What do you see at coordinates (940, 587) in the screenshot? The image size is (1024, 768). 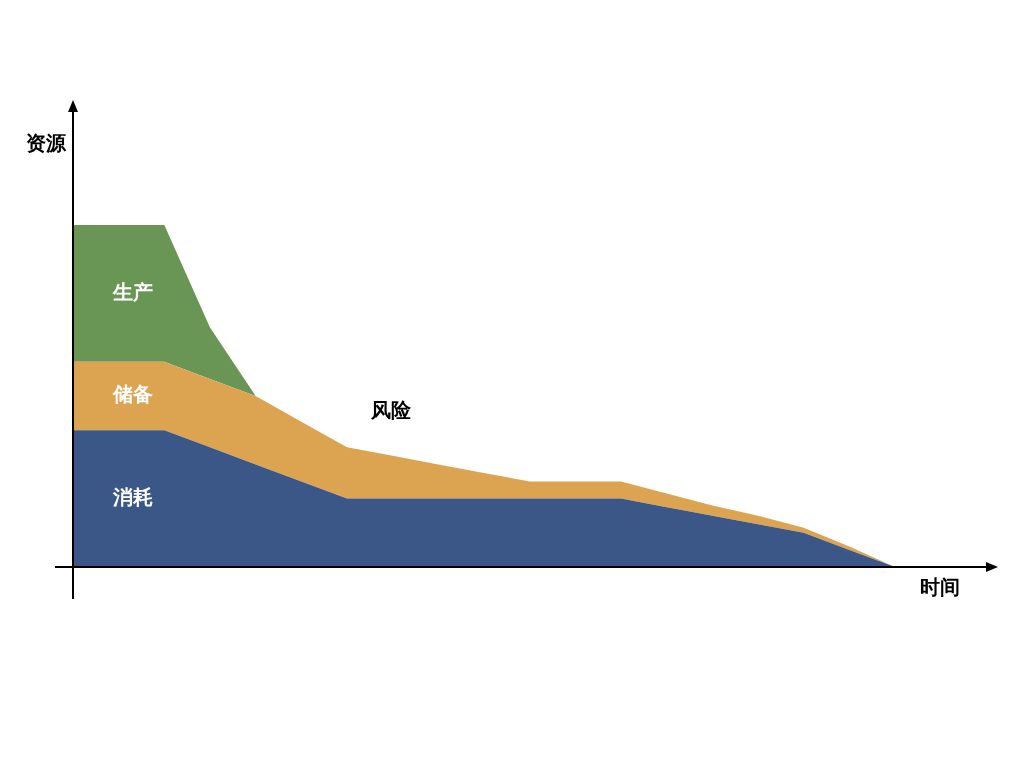 I see `x-axis-title: 时间` at bounding box center [940, 587].